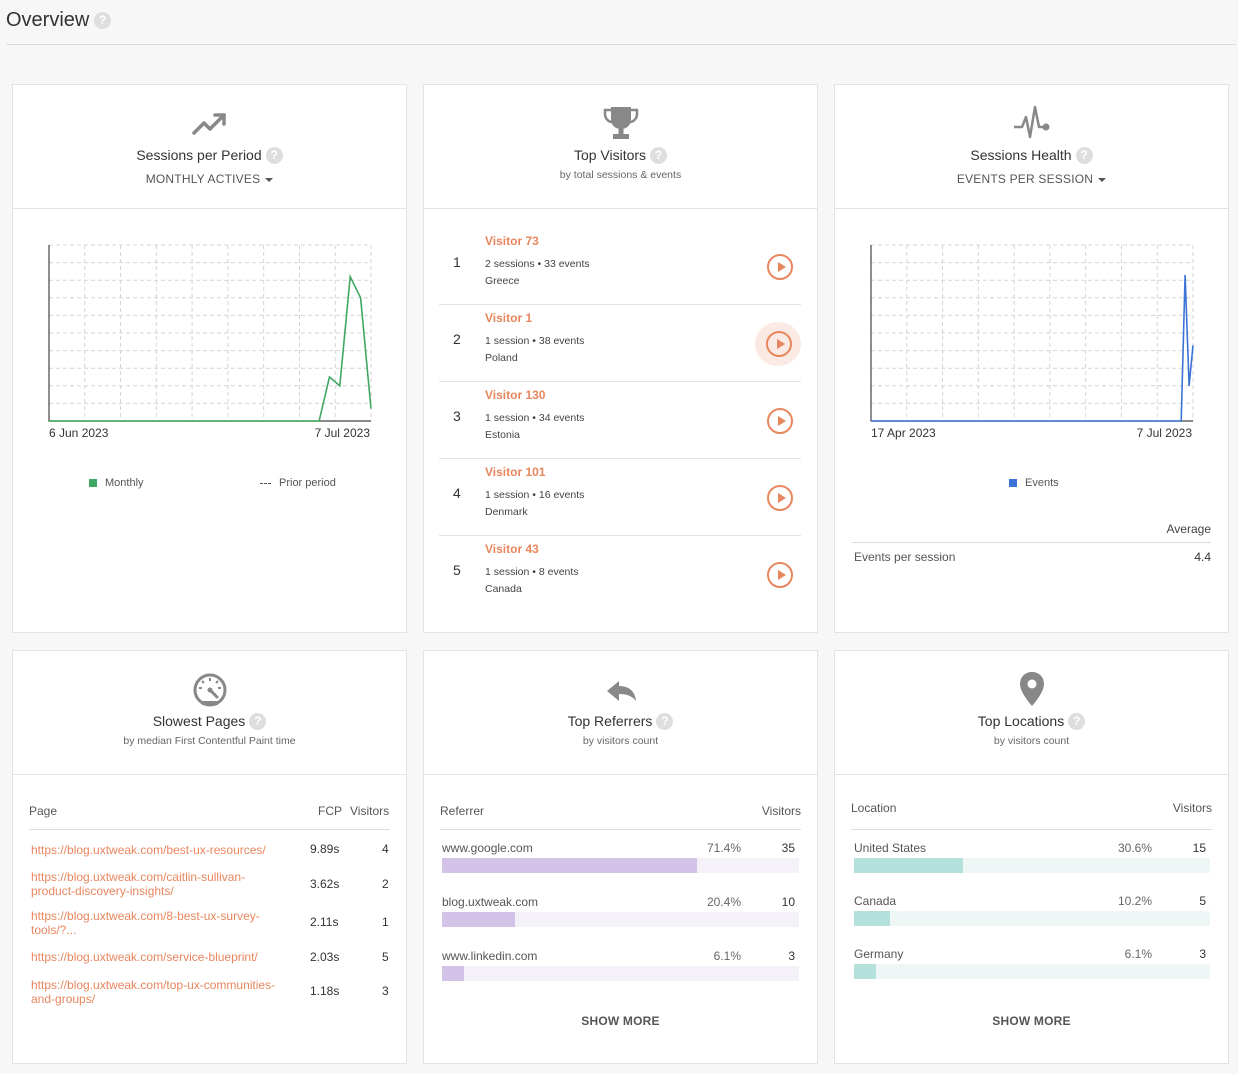 The image size is (1238, 1074). I want to click on row-name: Canada, so click(875, 901).